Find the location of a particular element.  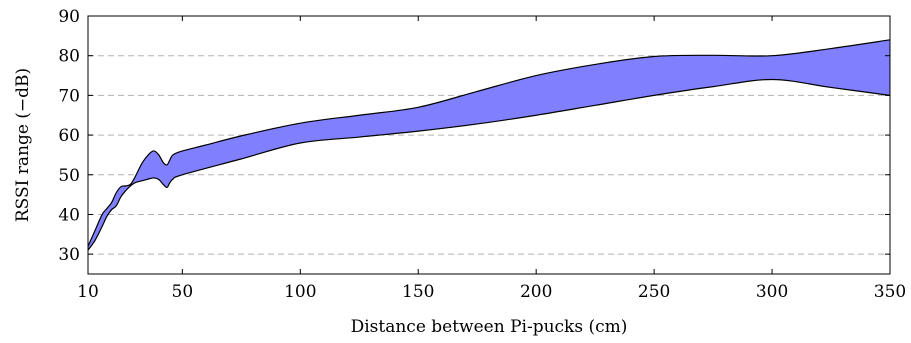

x-tick-label: 50 is located at coordinates (183, 292).